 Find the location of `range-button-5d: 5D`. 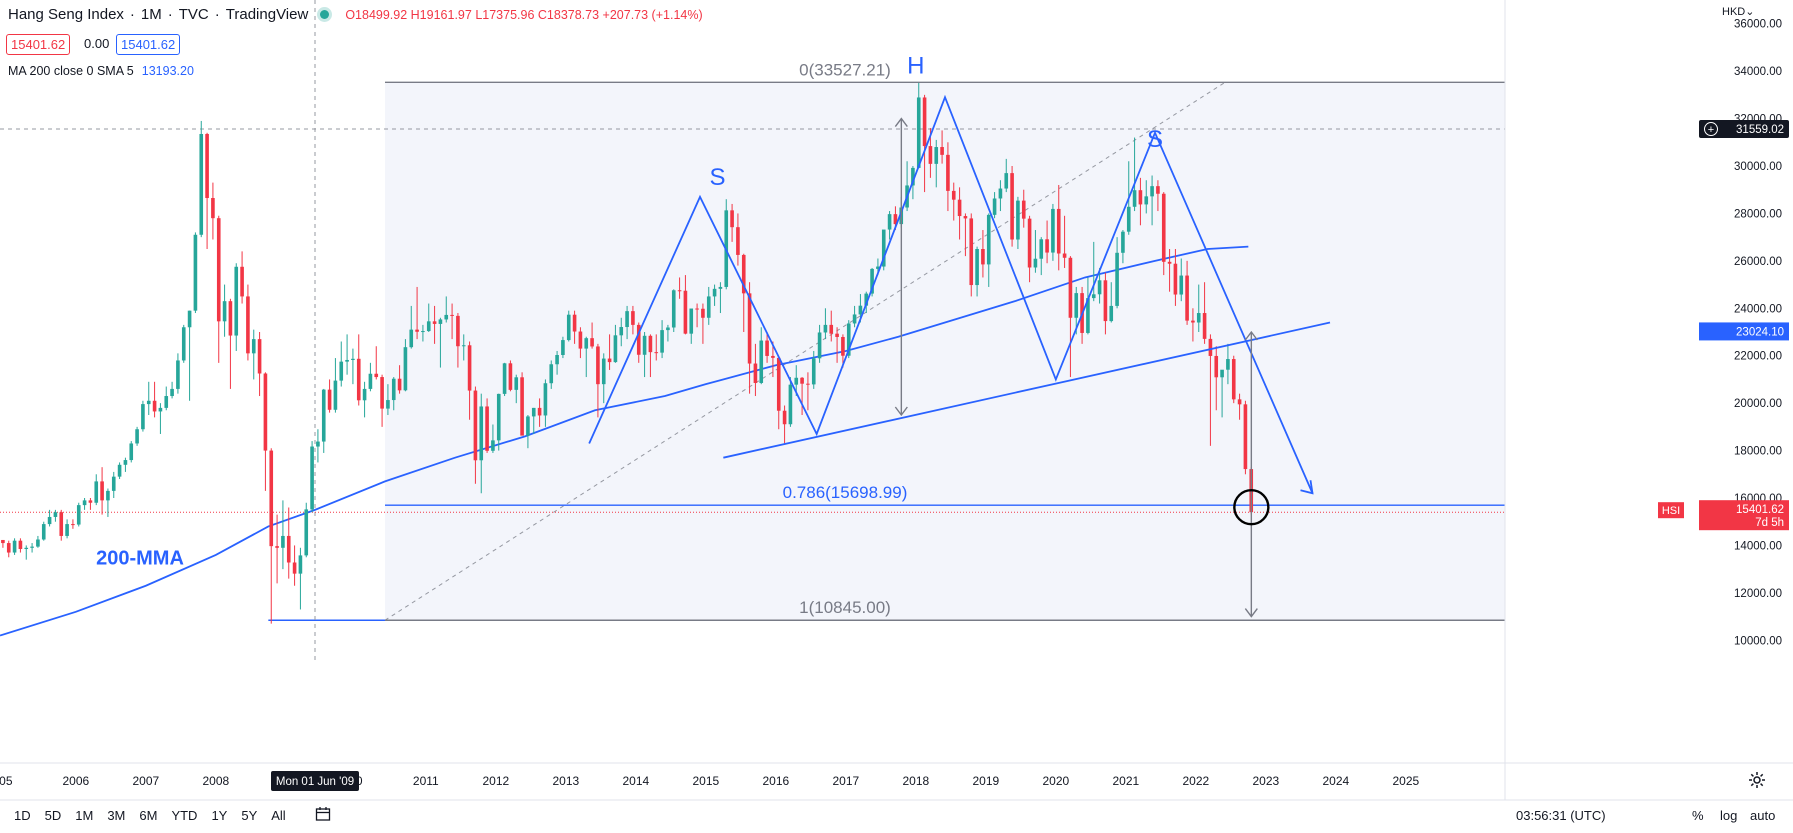

range-button-5d: 5D is located at coordinates (53, 815).